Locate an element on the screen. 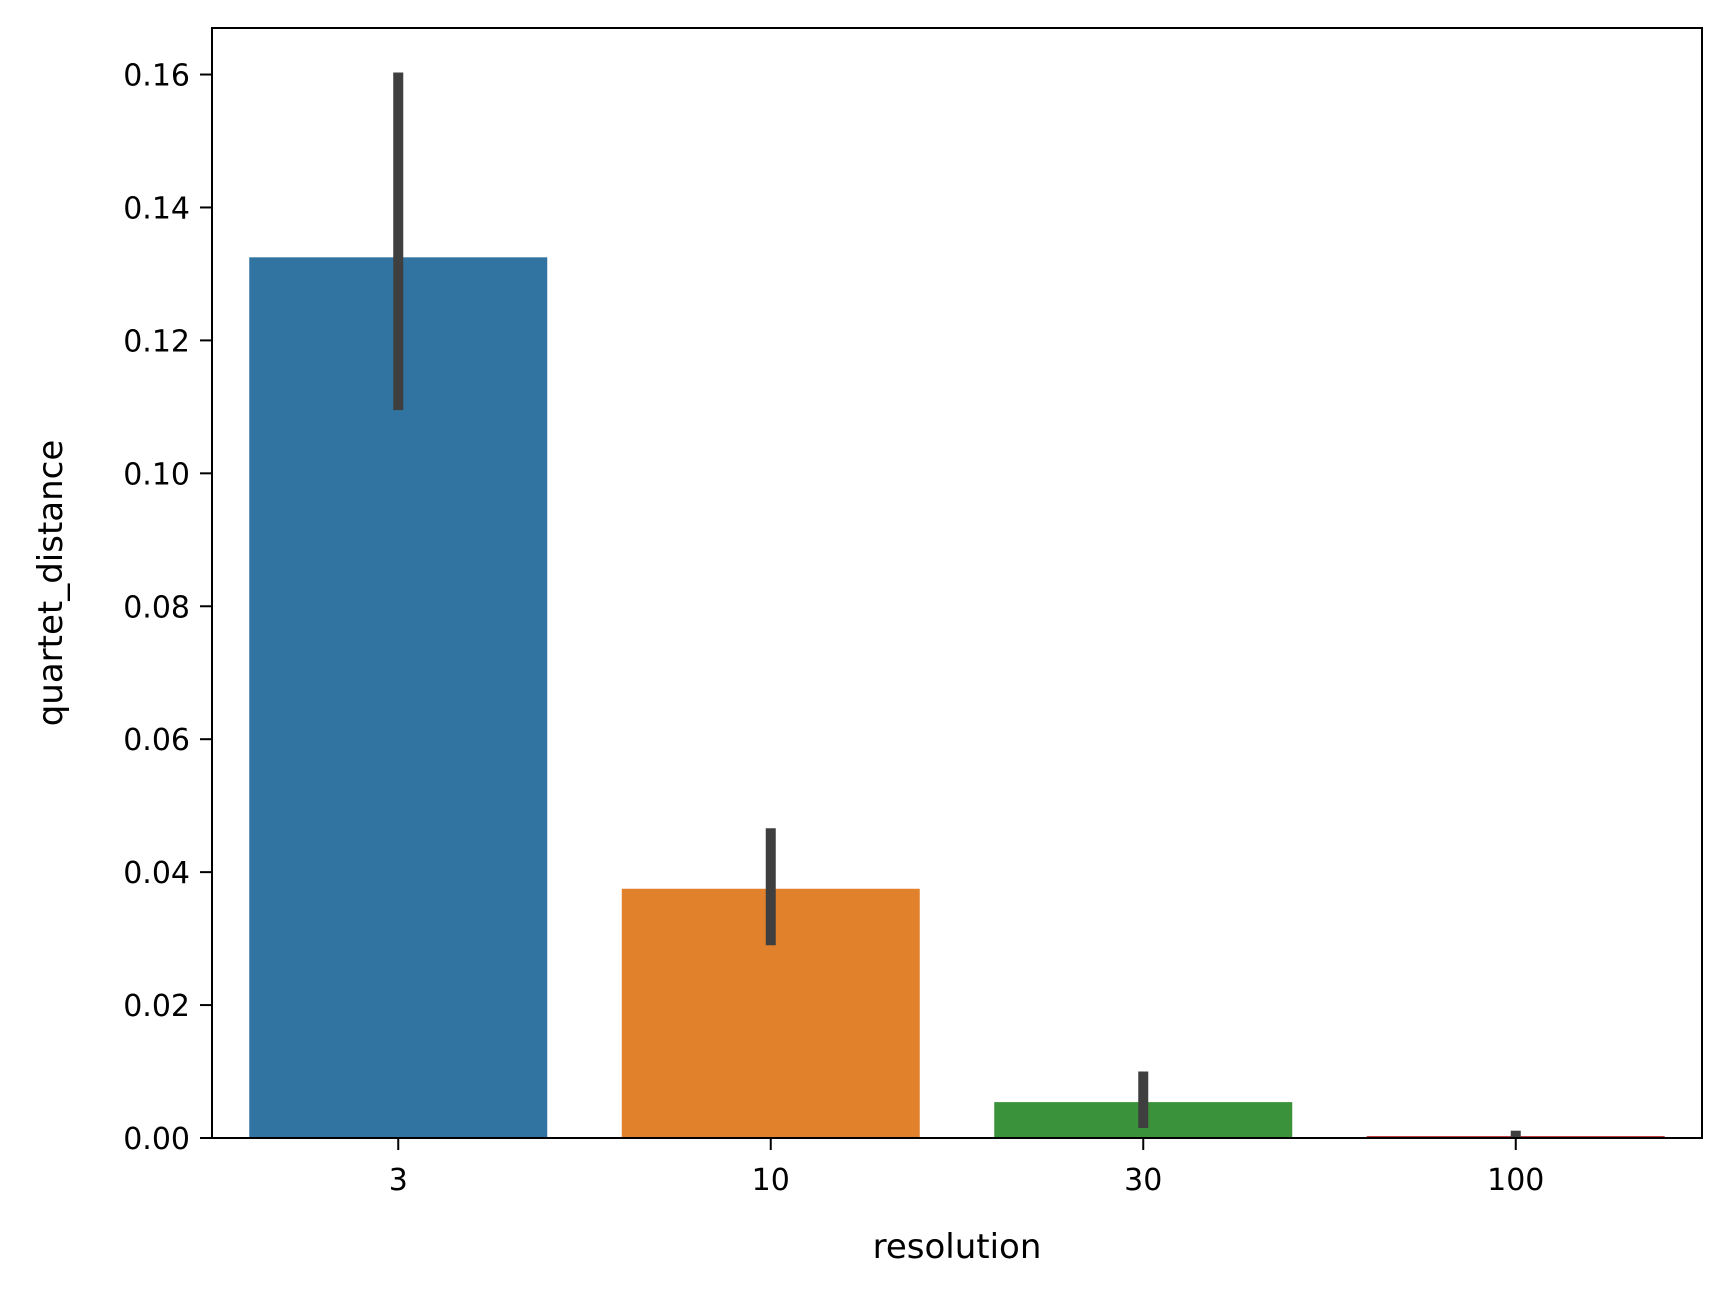 This screenshot has height=1298, width=1729. x-tick-label-3: 3 is located at coordinates (398, 1180).